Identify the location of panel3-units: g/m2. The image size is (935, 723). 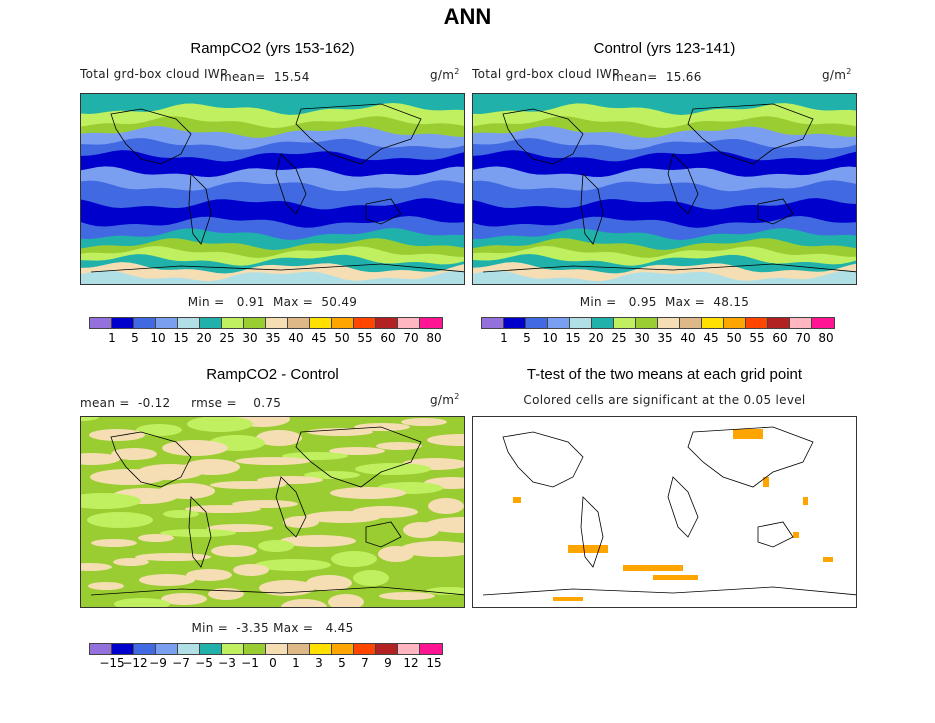
(445, 399).